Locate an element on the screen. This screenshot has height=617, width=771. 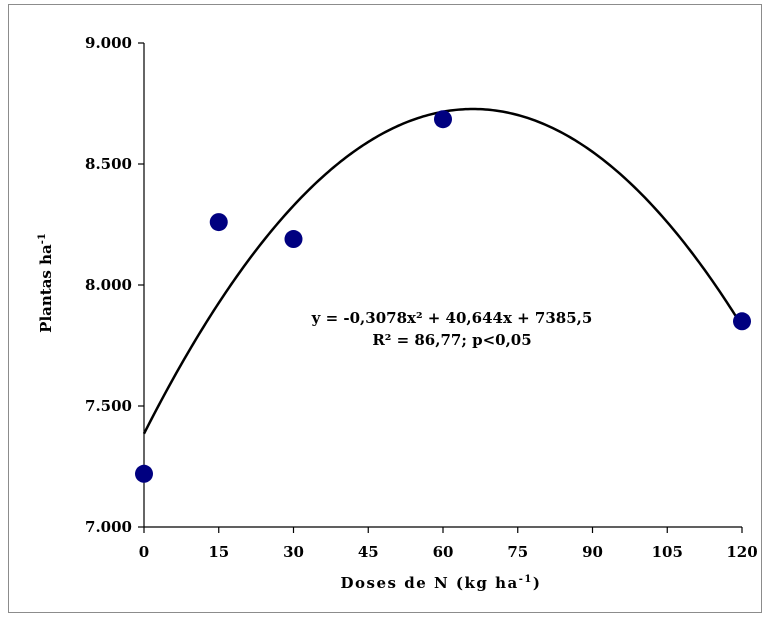
x-tick-label: 30 is located at coordinates (293, 552).